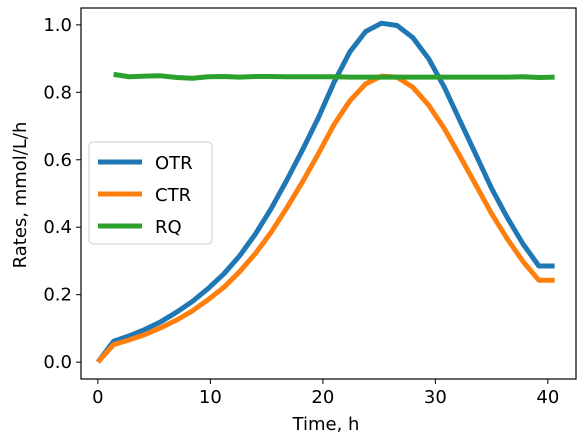 The width and height of the screenshot is (584, 444). Describe the element at coordinates (334, 76) in the screenshot. I see `series-line-rq` at that location.